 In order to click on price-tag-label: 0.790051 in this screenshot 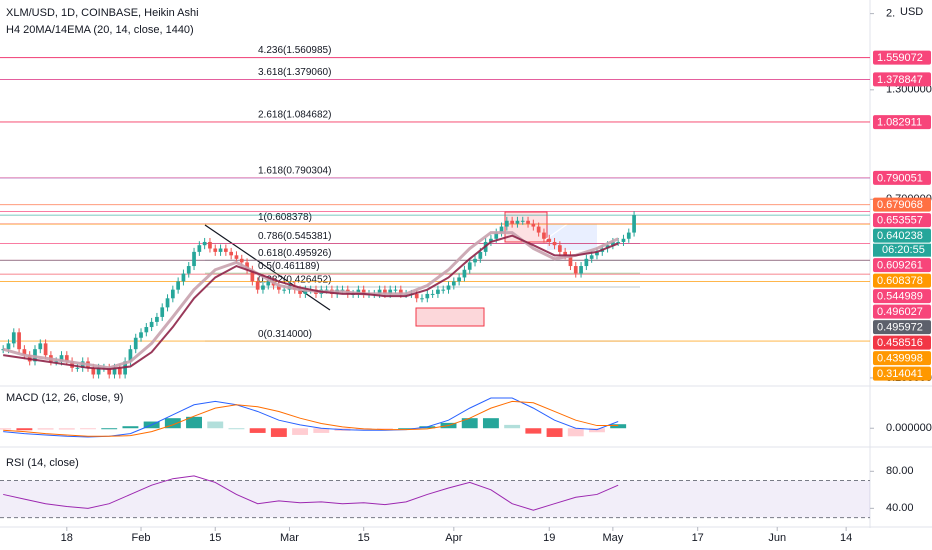, I will do `click(900, 178)`.